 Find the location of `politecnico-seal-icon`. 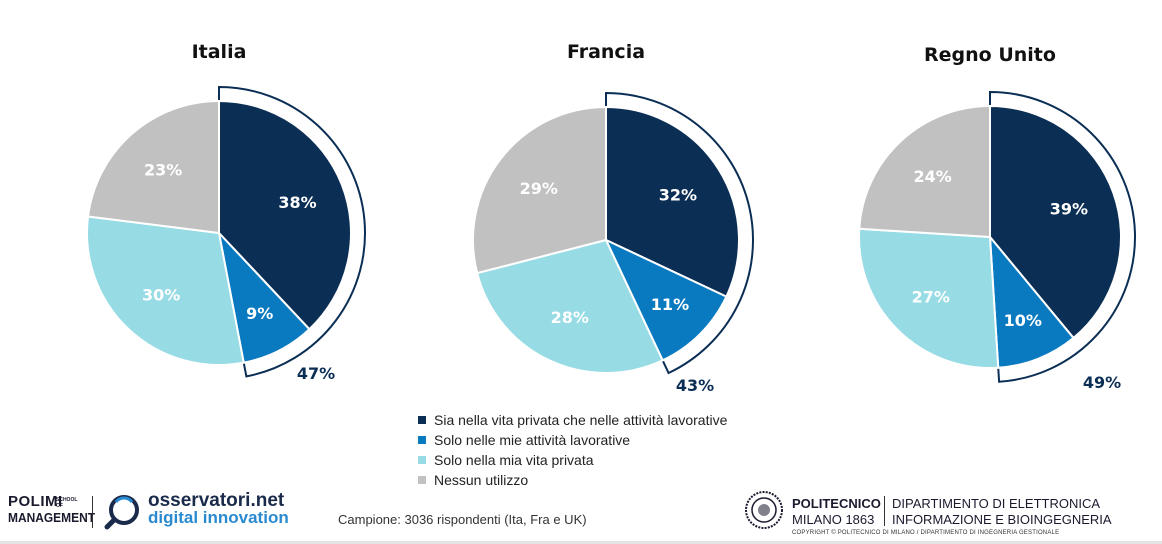

politecnico-seal-icon is located at coordinates (764, 510).